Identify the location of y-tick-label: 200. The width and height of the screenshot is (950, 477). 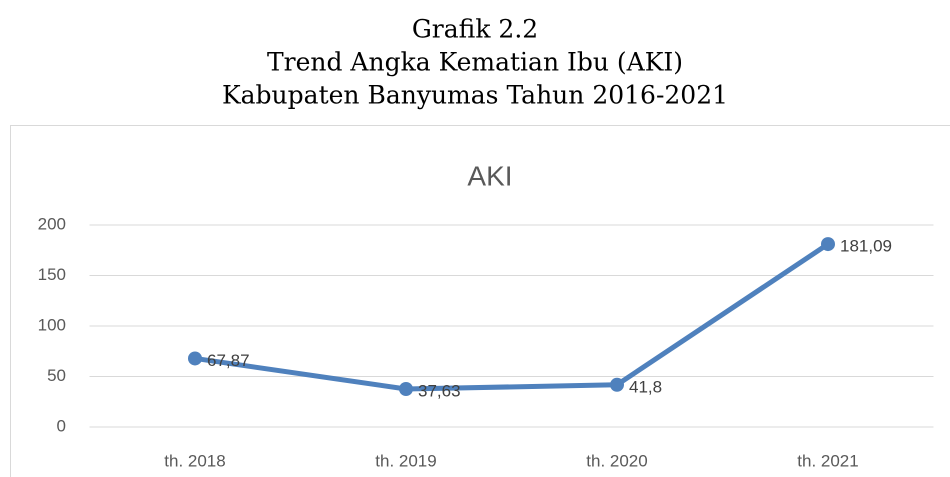
(52, 223).